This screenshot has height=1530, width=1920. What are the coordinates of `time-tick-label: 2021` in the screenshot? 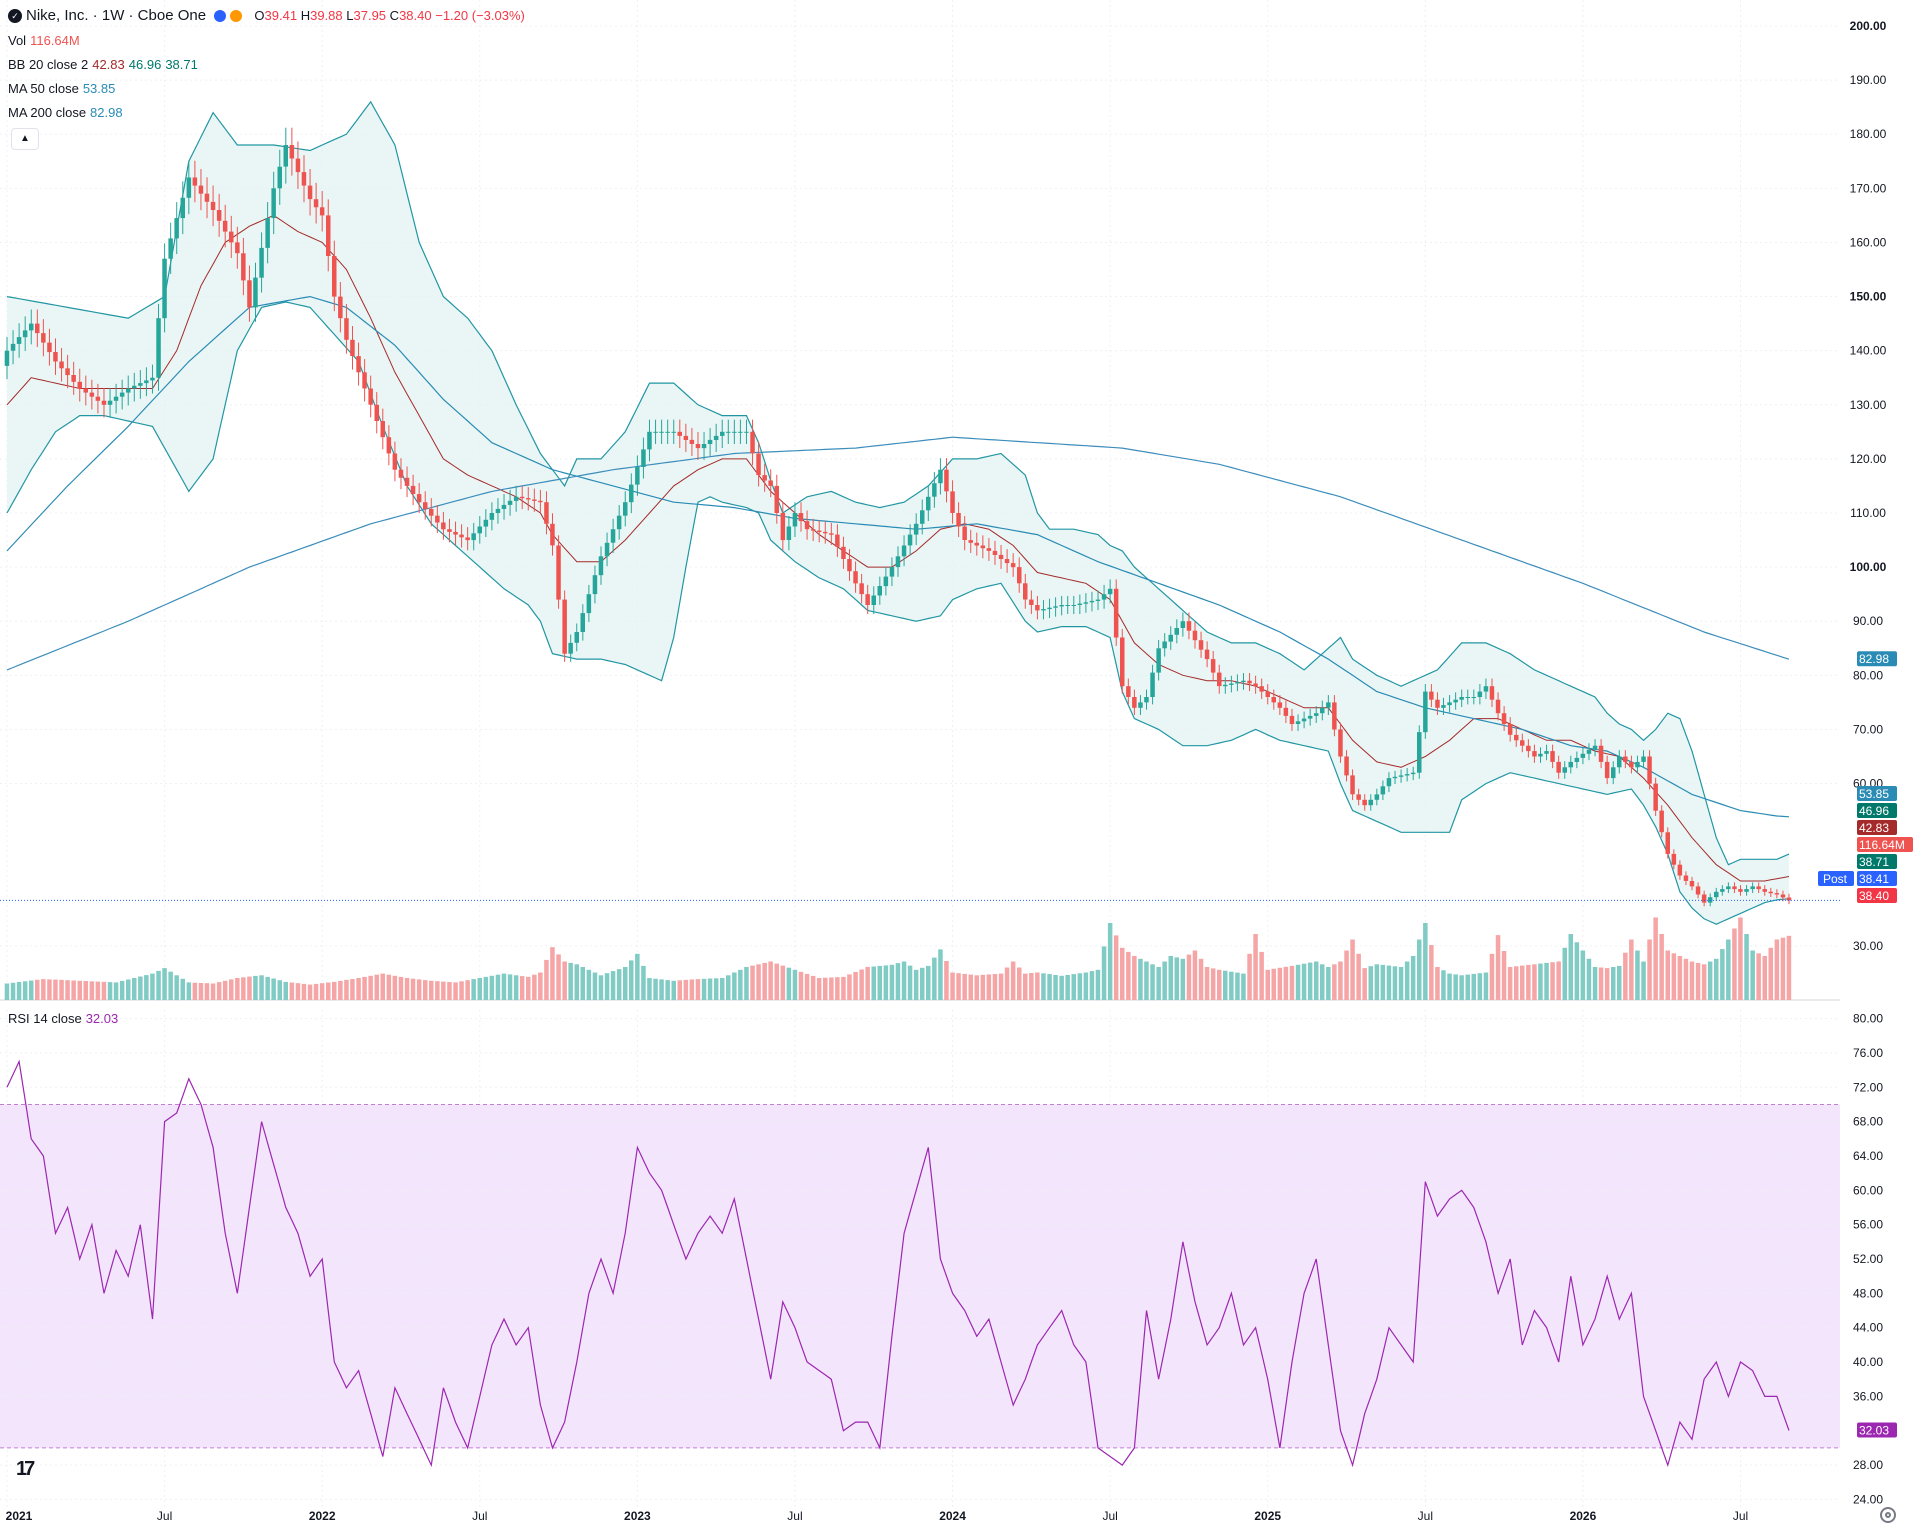 It's located at (19, 1516).